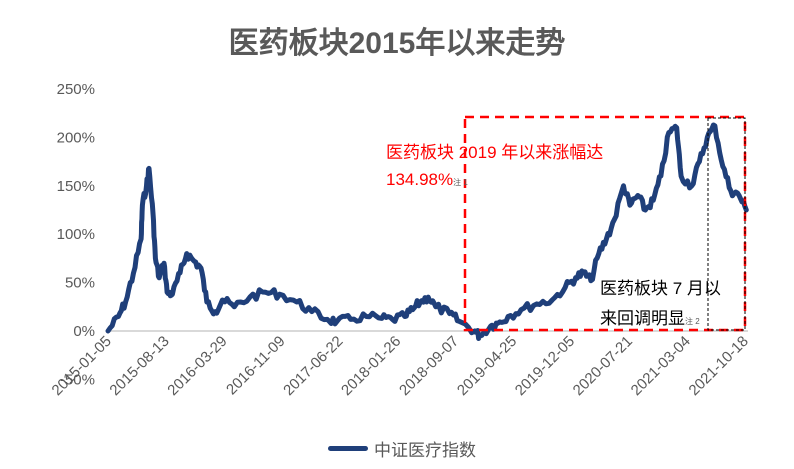 Image resolution: width=794 pixels, height=469 pixels. I want to click on annotation-july-pullback: 医药板块 7 月以, so click(660, 286).